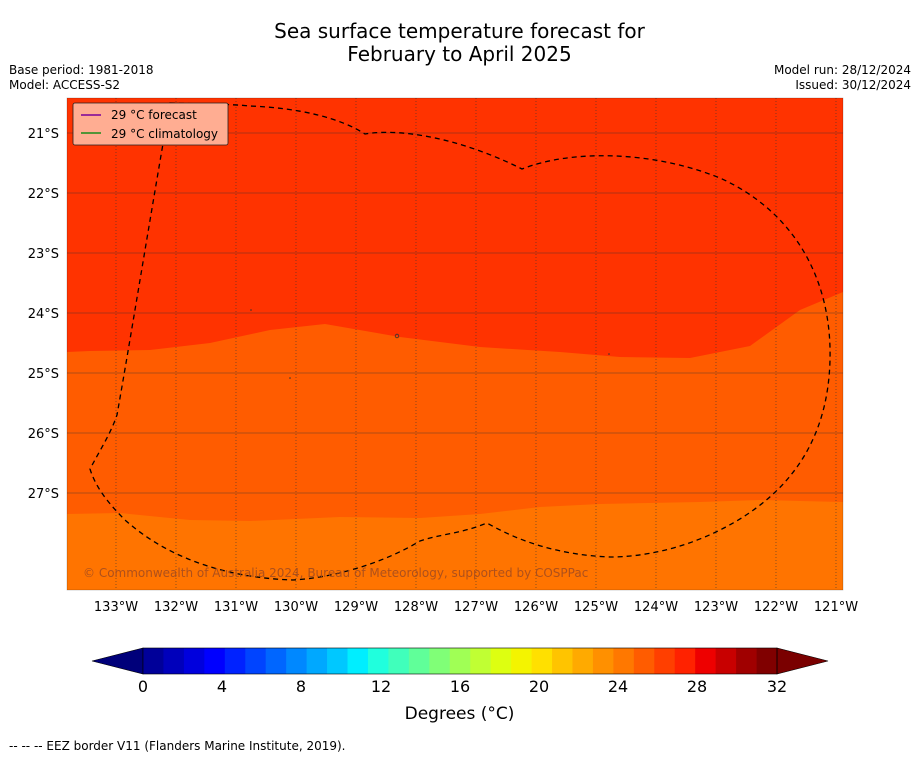 Image resolution: width=919 pixels, height=758 pixels. Describe the element at coordinates (43, 194) in the screenshot. I see `lat-label: 22°S` at that location.